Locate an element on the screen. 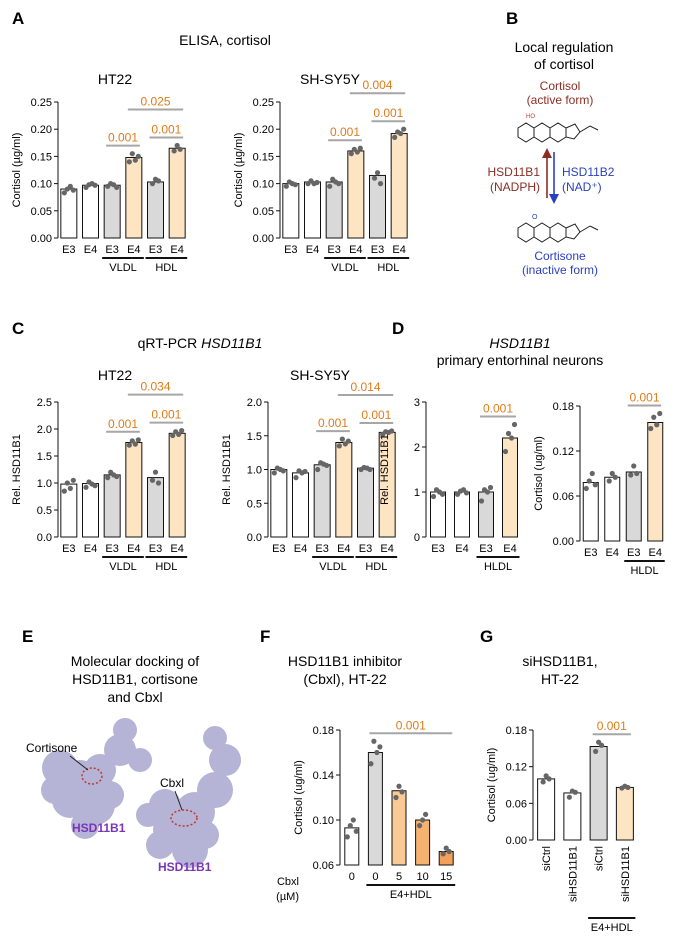 This screenshot has width=678, height=936. chart-d1-bar is located at coordinates (462, 514).